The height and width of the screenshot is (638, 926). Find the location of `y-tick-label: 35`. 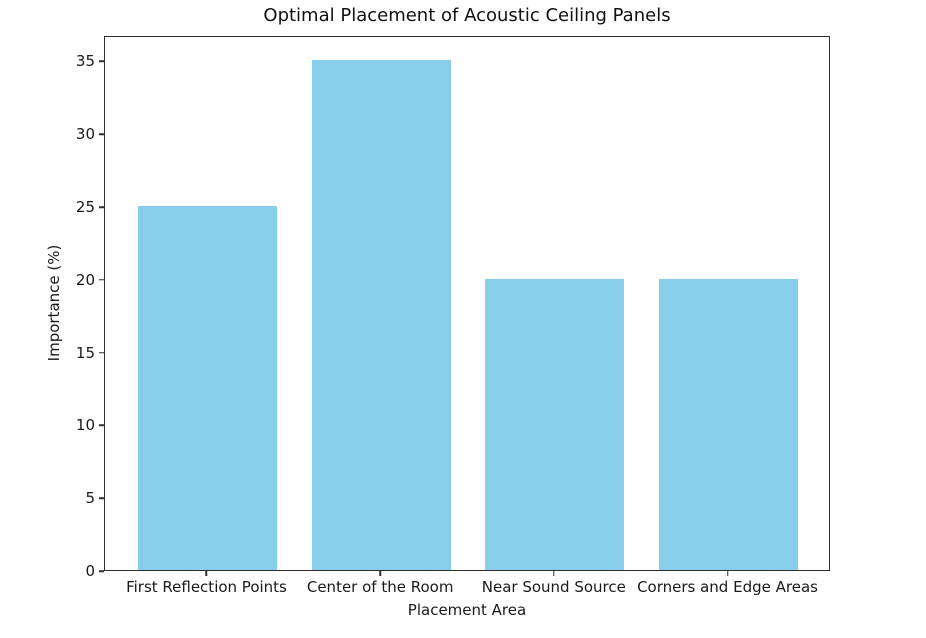

y-tick-label: 35 is located at coordinates (85, 61).